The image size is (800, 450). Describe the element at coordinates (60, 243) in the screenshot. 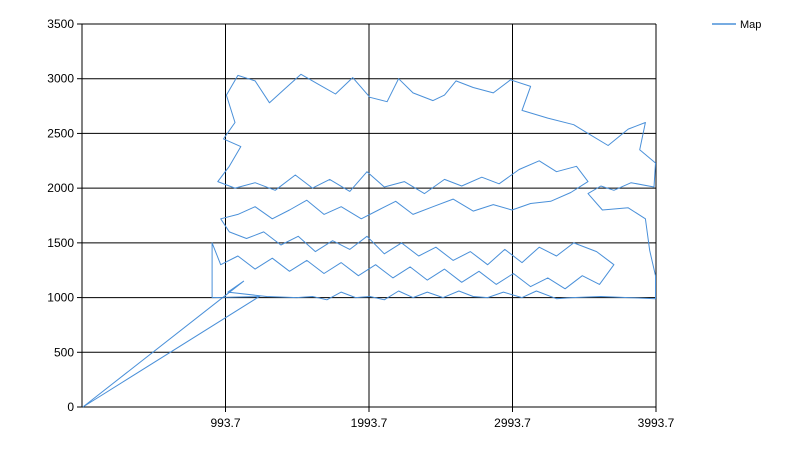

I see `y-tick-label: 1500` at that location.